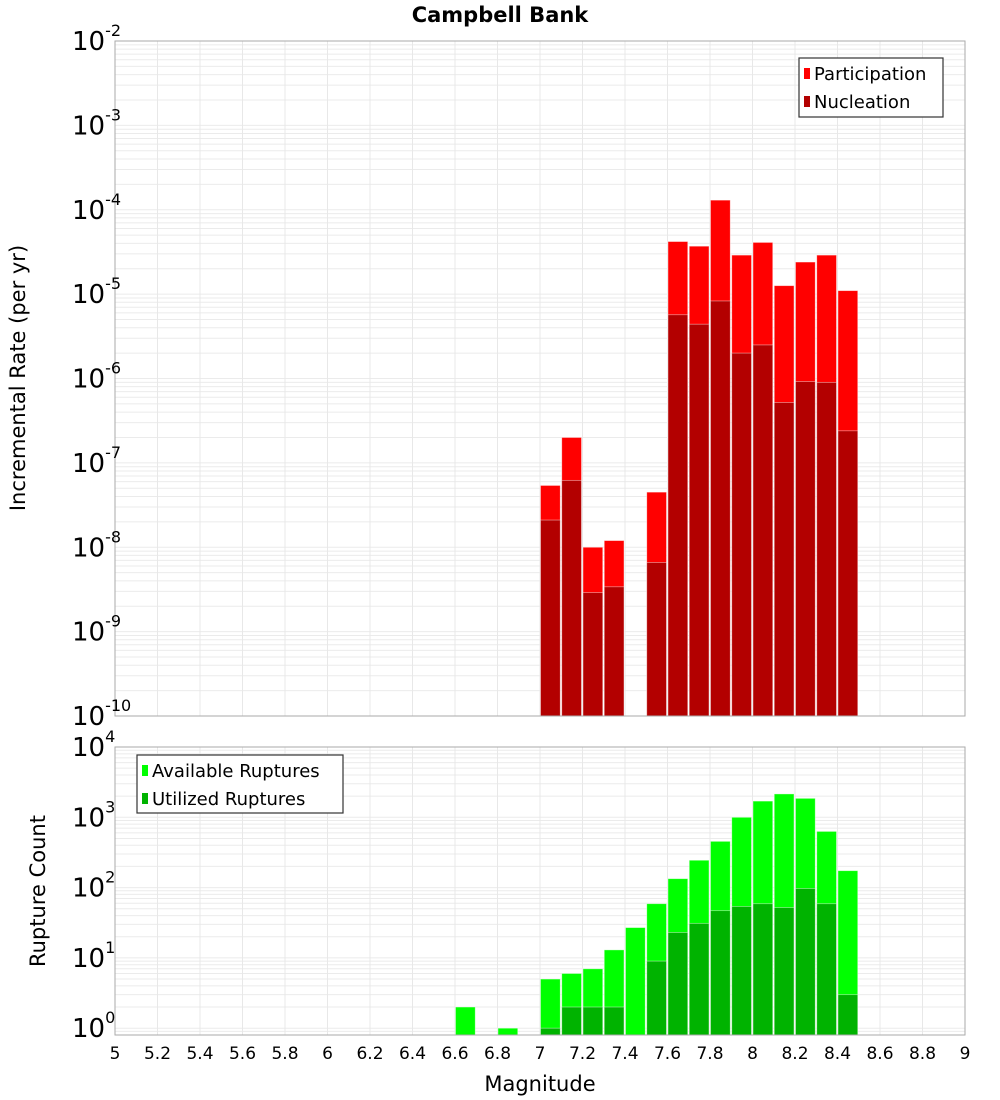 The height and width of the screenshot is (1100, 1000). Describe the element at coordinates (115, 1054) in the screenshot. I see `x-tick-label: 5` at that location.